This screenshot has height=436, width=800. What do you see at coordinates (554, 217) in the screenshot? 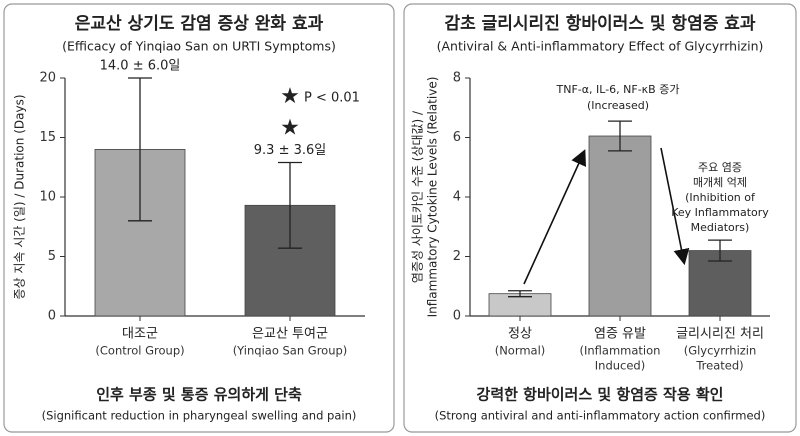
I see `increase-arrow` at bounding box center [554, 217].